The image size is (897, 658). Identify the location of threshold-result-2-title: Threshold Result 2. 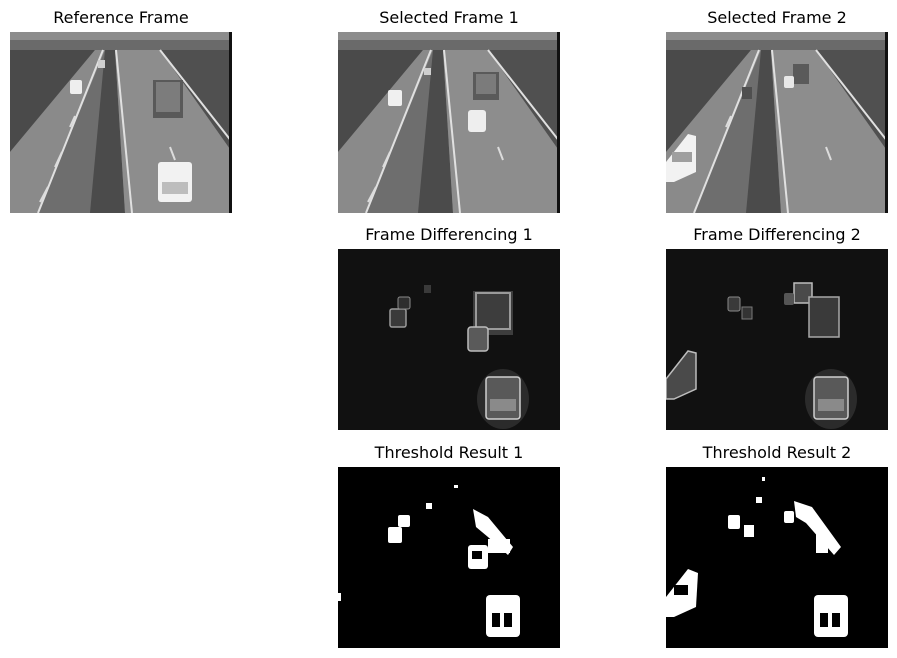
(777, 452).